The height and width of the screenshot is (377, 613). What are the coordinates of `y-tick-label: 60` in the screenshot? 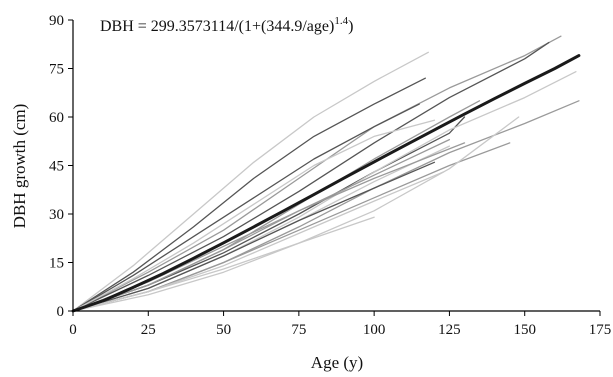 It's located at (56, 118).